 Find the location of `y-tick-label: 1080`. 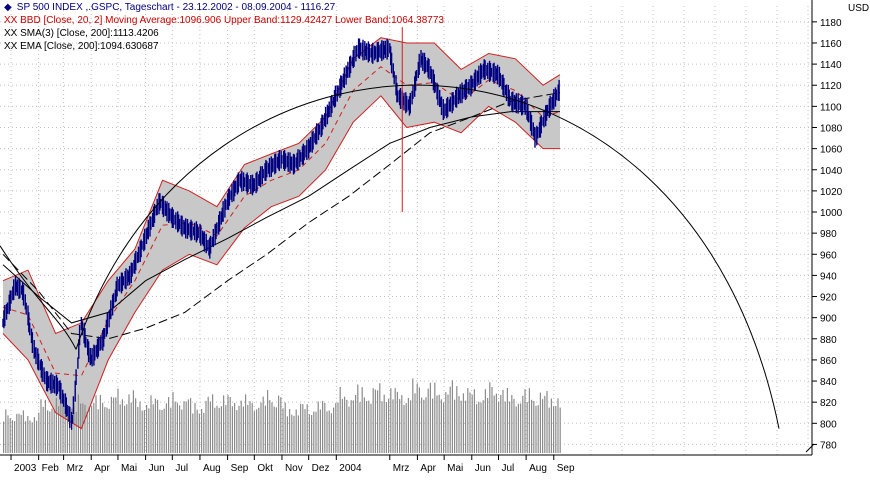

y-tick-label: 1080 is located at coordinates (831, 128).